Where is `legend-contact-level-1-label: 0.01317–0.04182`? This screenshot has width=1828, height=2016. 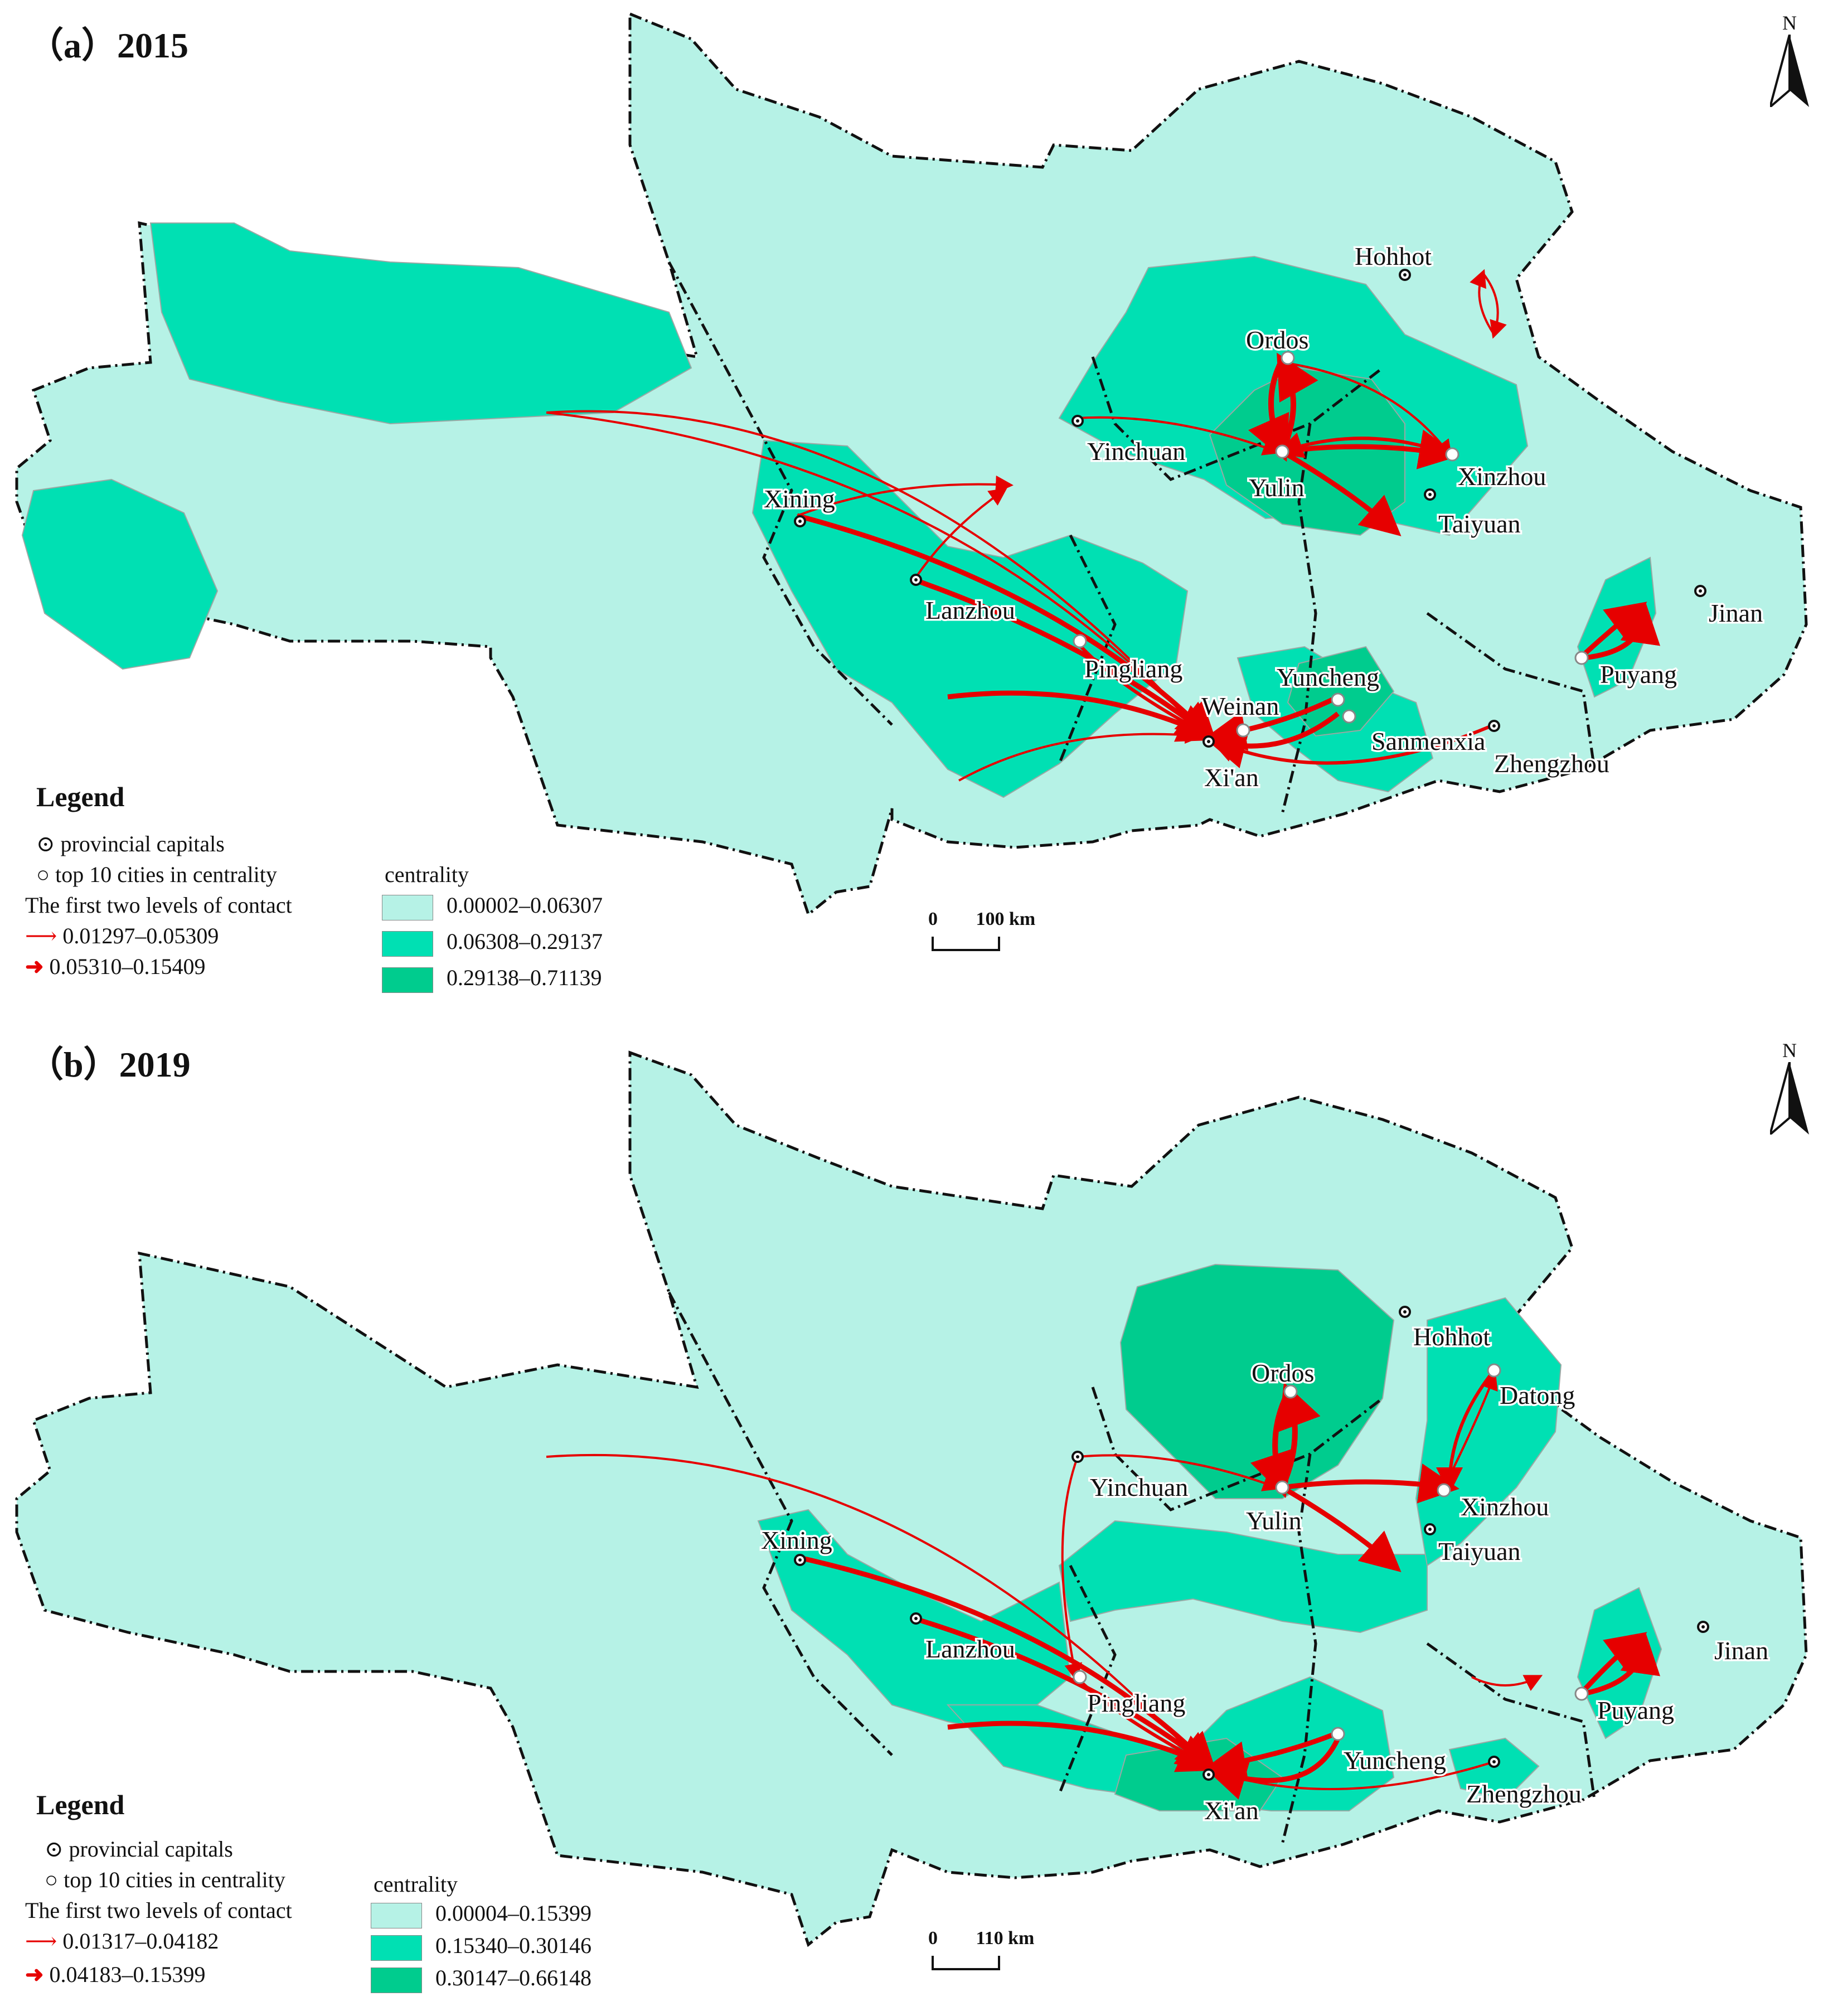 legend-contact-level-1-label: 0.01317–0.04182 is located at coordinates (140, 1941).